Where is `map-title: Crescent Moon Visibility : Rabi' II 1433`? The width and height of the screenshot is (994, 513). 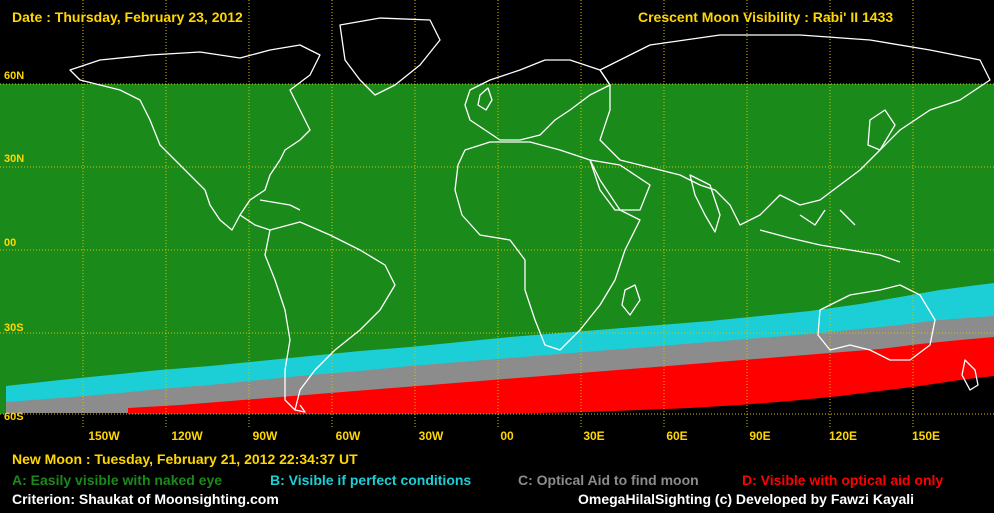 map-title: Crescent Moon Visibility : Rabi' II 1433 is located at coordinates (766, 17).